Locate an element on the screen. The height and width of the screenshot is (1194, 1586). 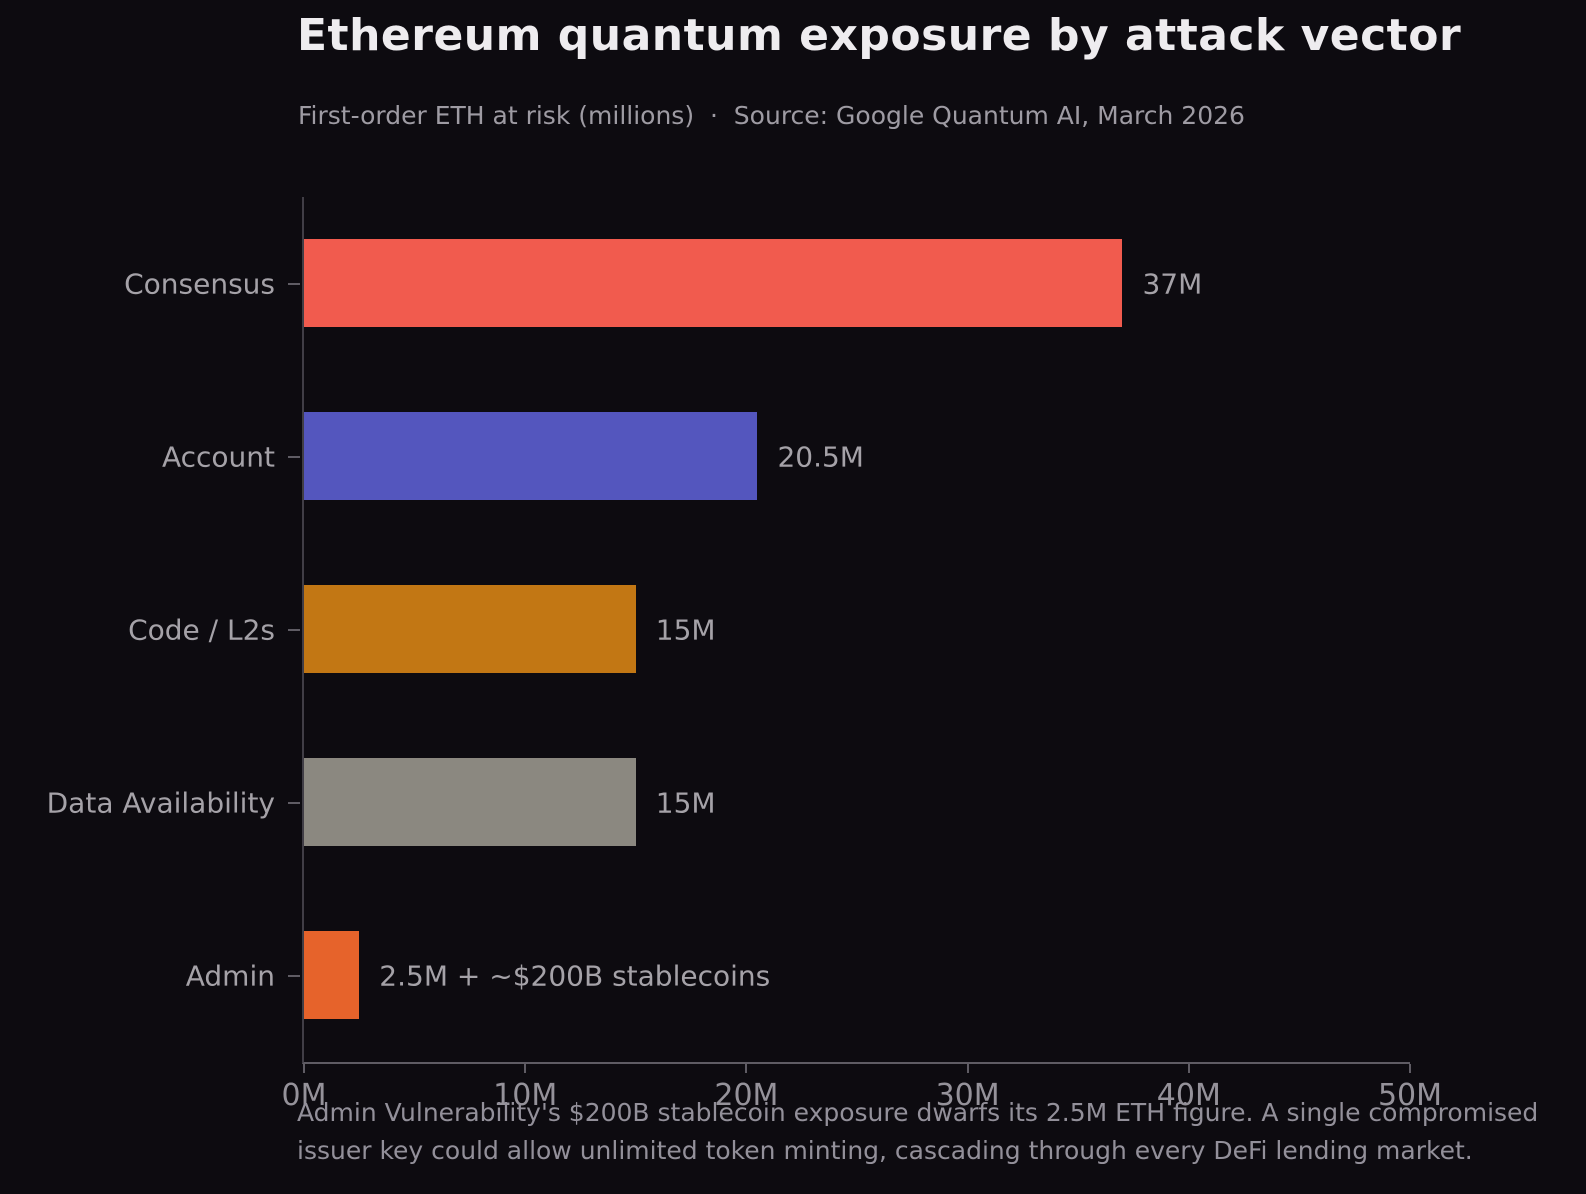
bar-row: Consensus 37M is located at coordinates (767, 283).